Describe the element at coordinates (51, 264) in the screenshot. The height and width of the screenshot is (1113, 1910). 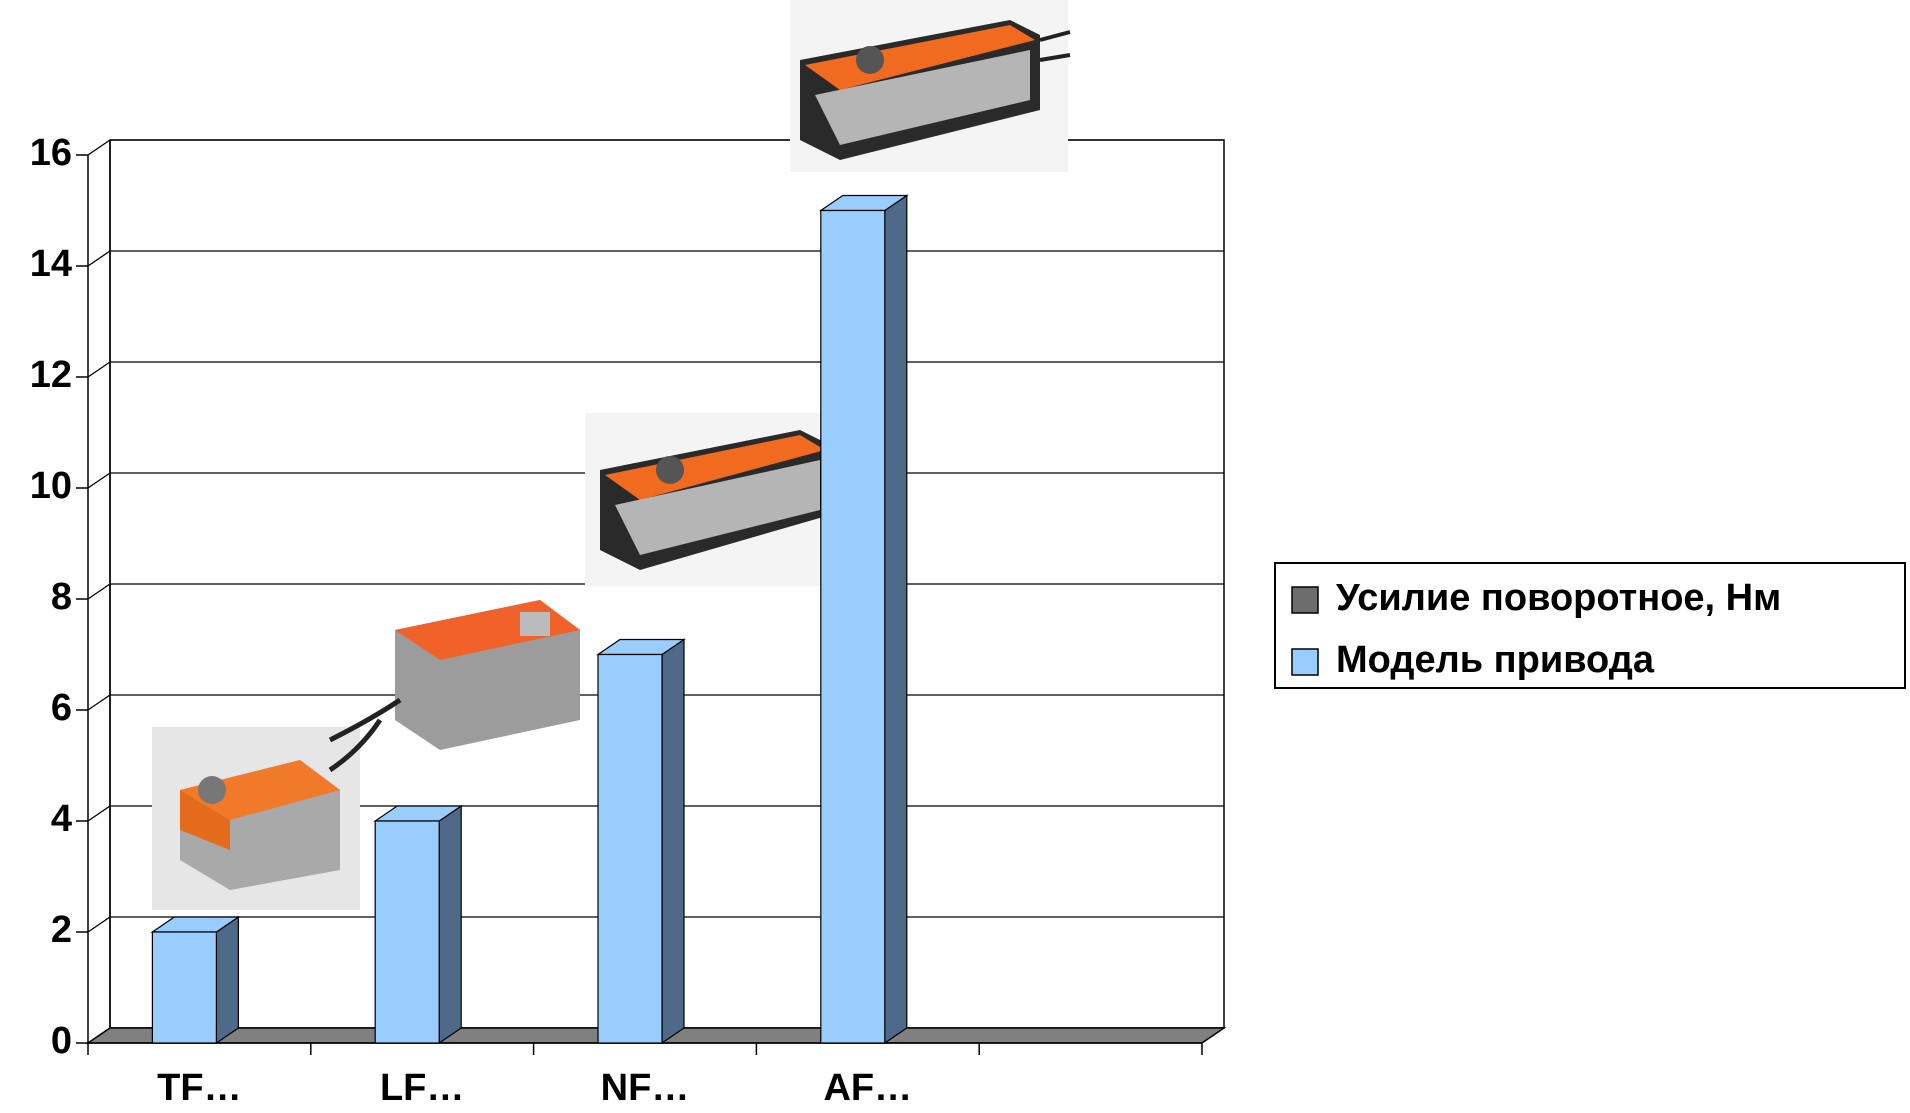
I see `y-tick-label: 14` at that location.